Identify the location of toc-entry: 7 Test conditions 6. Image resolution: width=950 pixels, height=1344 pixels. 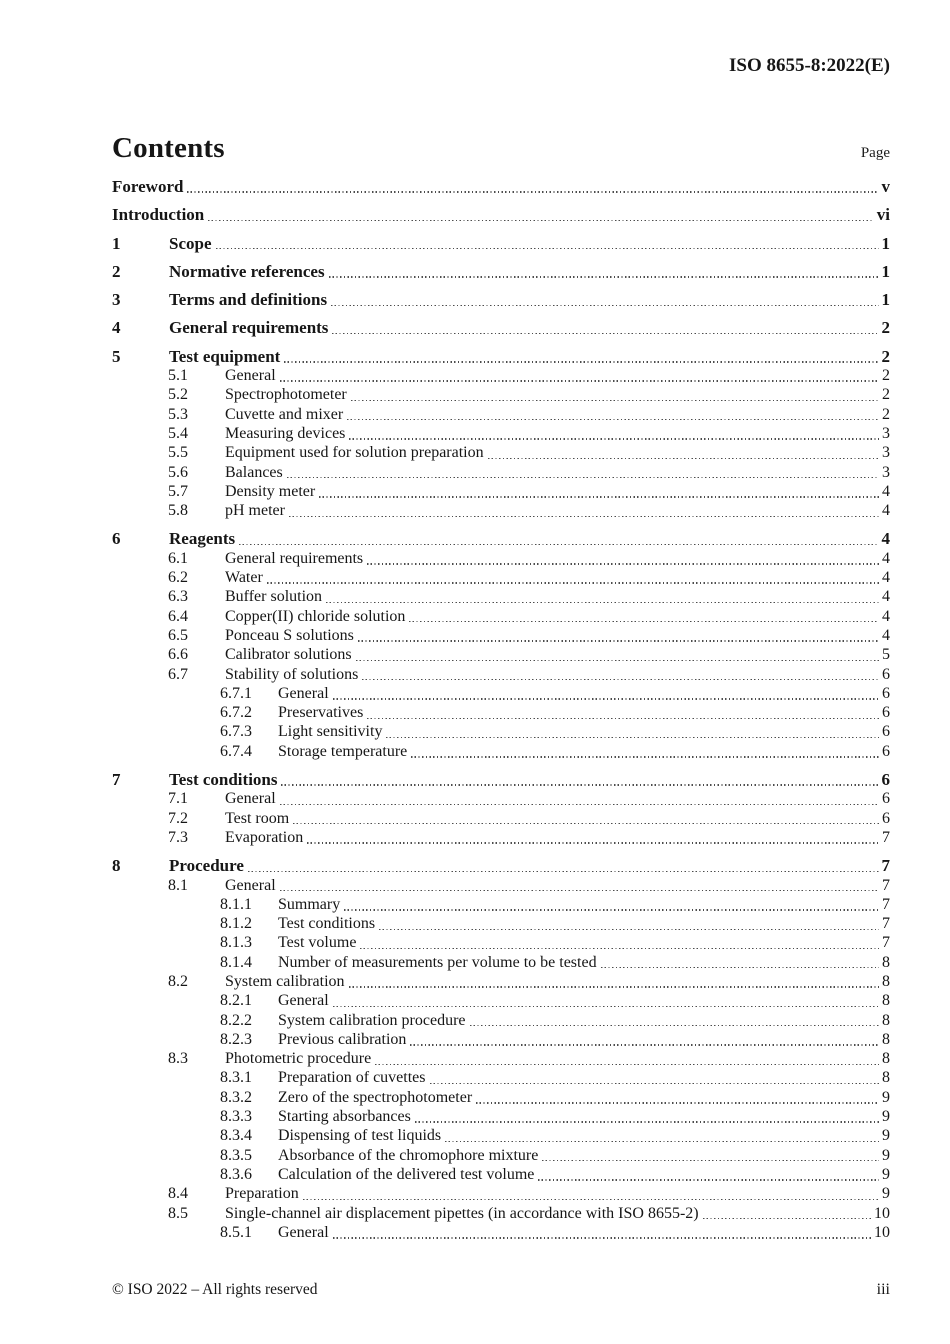
(501, 779).